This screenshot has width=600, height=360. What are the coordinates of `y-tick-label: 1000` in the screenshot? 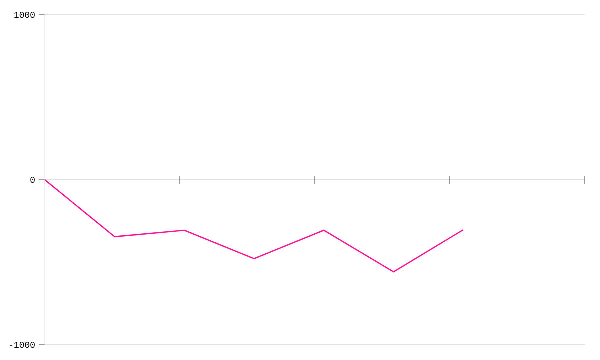 It's located at (24, 15).